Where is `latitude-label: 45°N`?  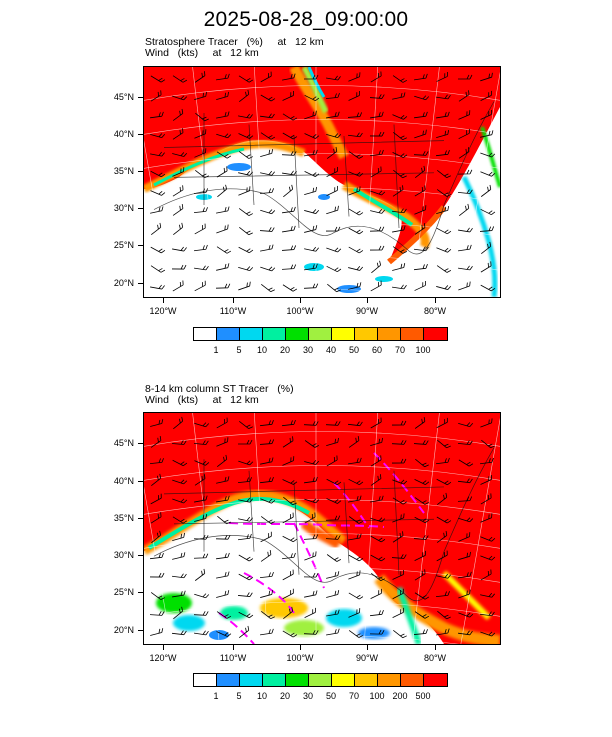
latitude-label: 45°N is located at coordinates (123, 97).